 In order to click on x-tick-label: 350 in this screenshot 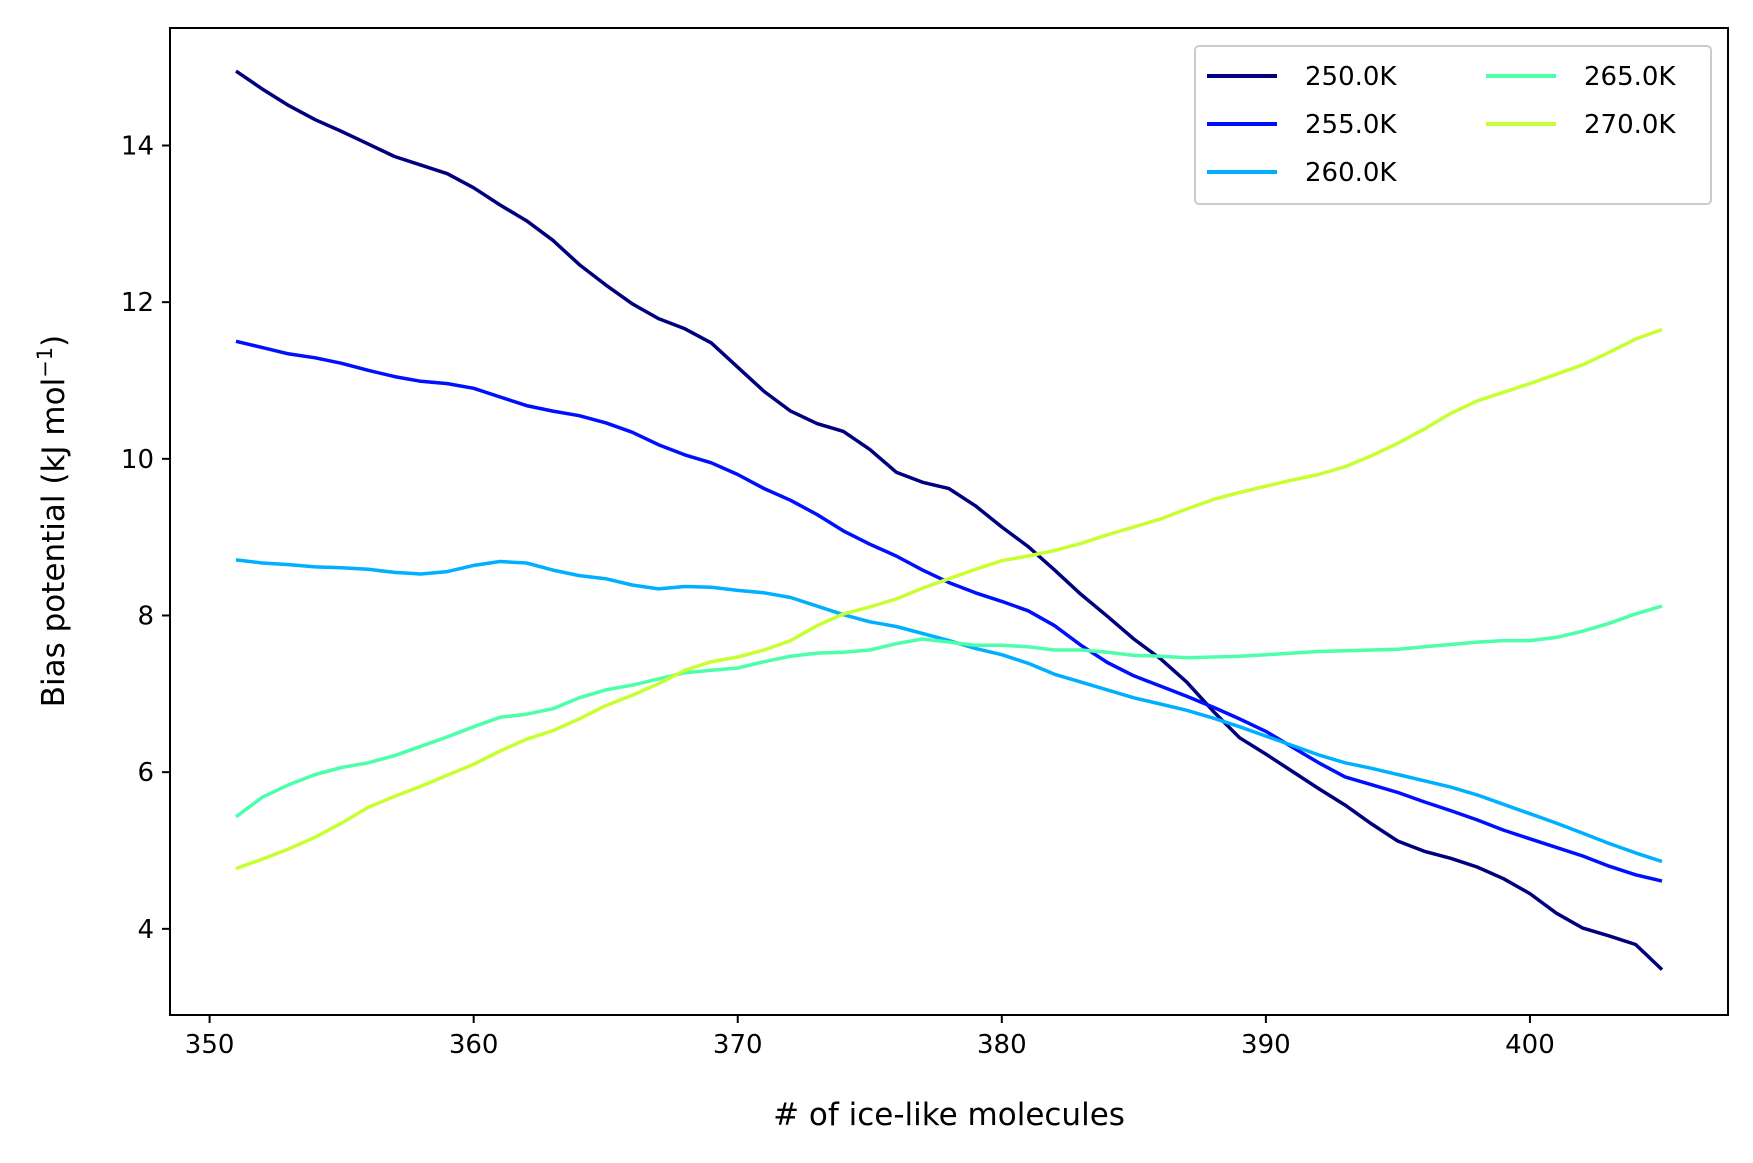, I will do `click(210, 1045)`.